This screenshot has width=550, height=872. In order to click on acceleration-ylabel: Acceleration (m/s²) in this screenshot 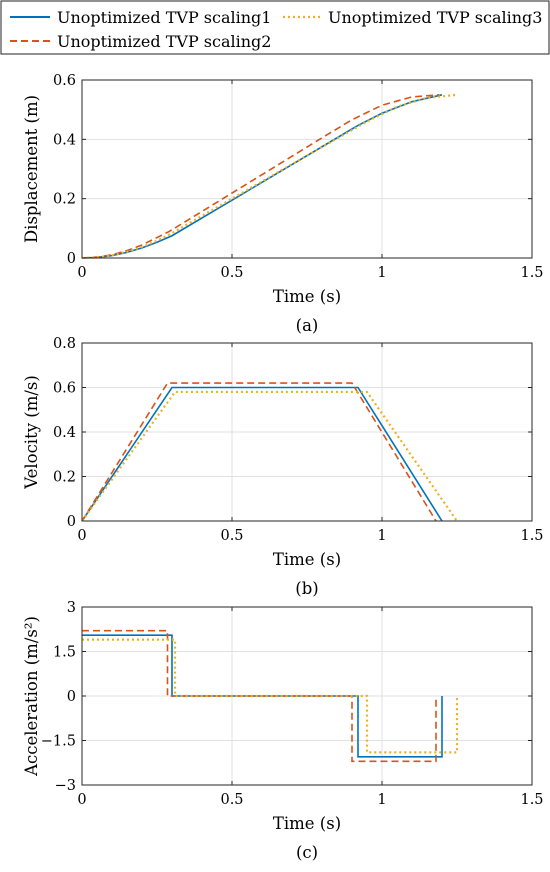, I will do `click(31, 696)`.